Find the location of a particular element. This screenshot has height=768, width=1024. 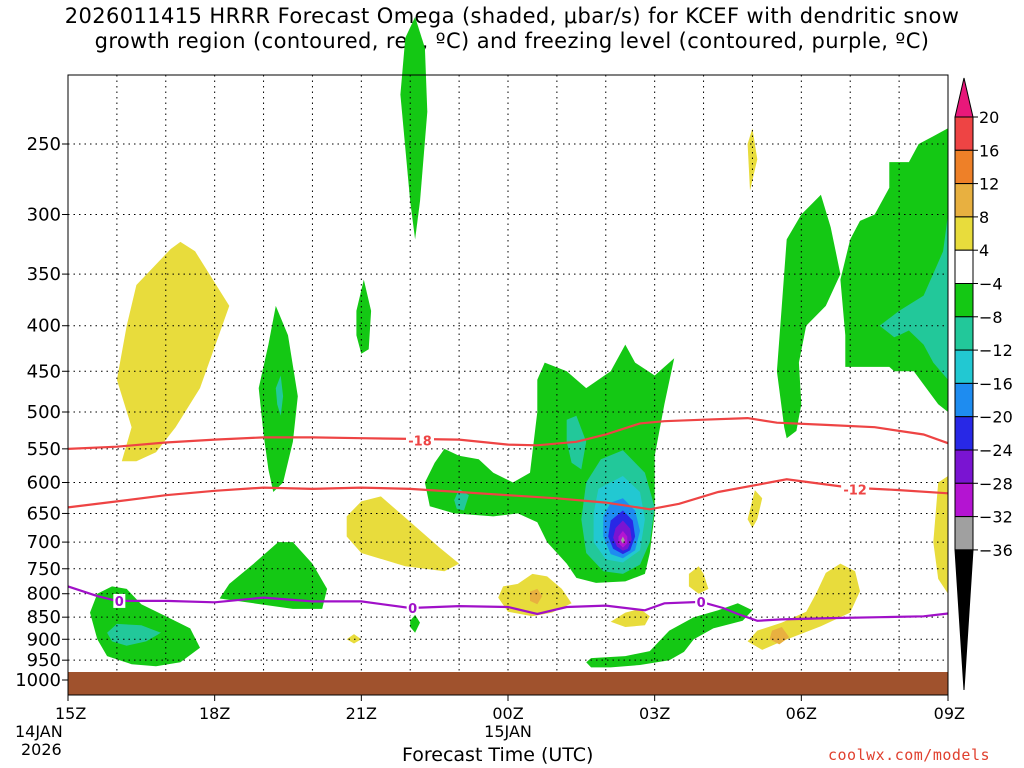

y-tick-label: 450 is located at coordinates (44, 371).